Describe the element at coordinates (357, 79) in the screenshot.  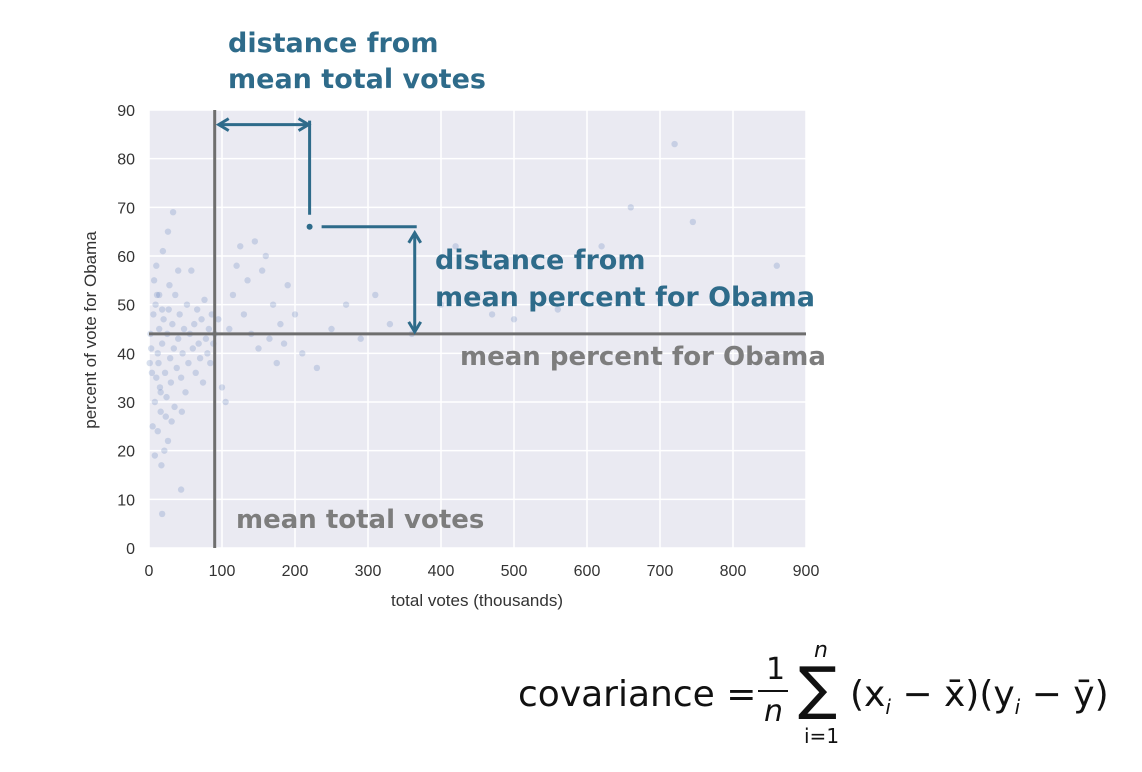
I see `x-distance-label-line2: mean total votes` at that location.